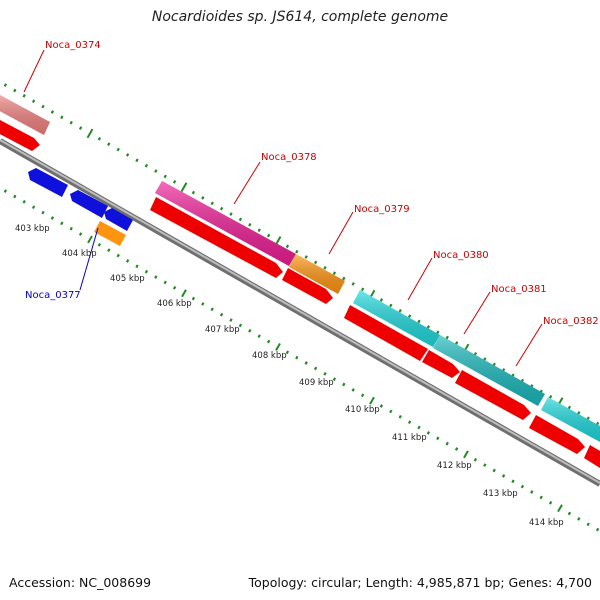  What do you see at coordinates (79, 254) in the screenshot?
I see `scale-label-404: 404 kbp` at bounding box center [79, 254].